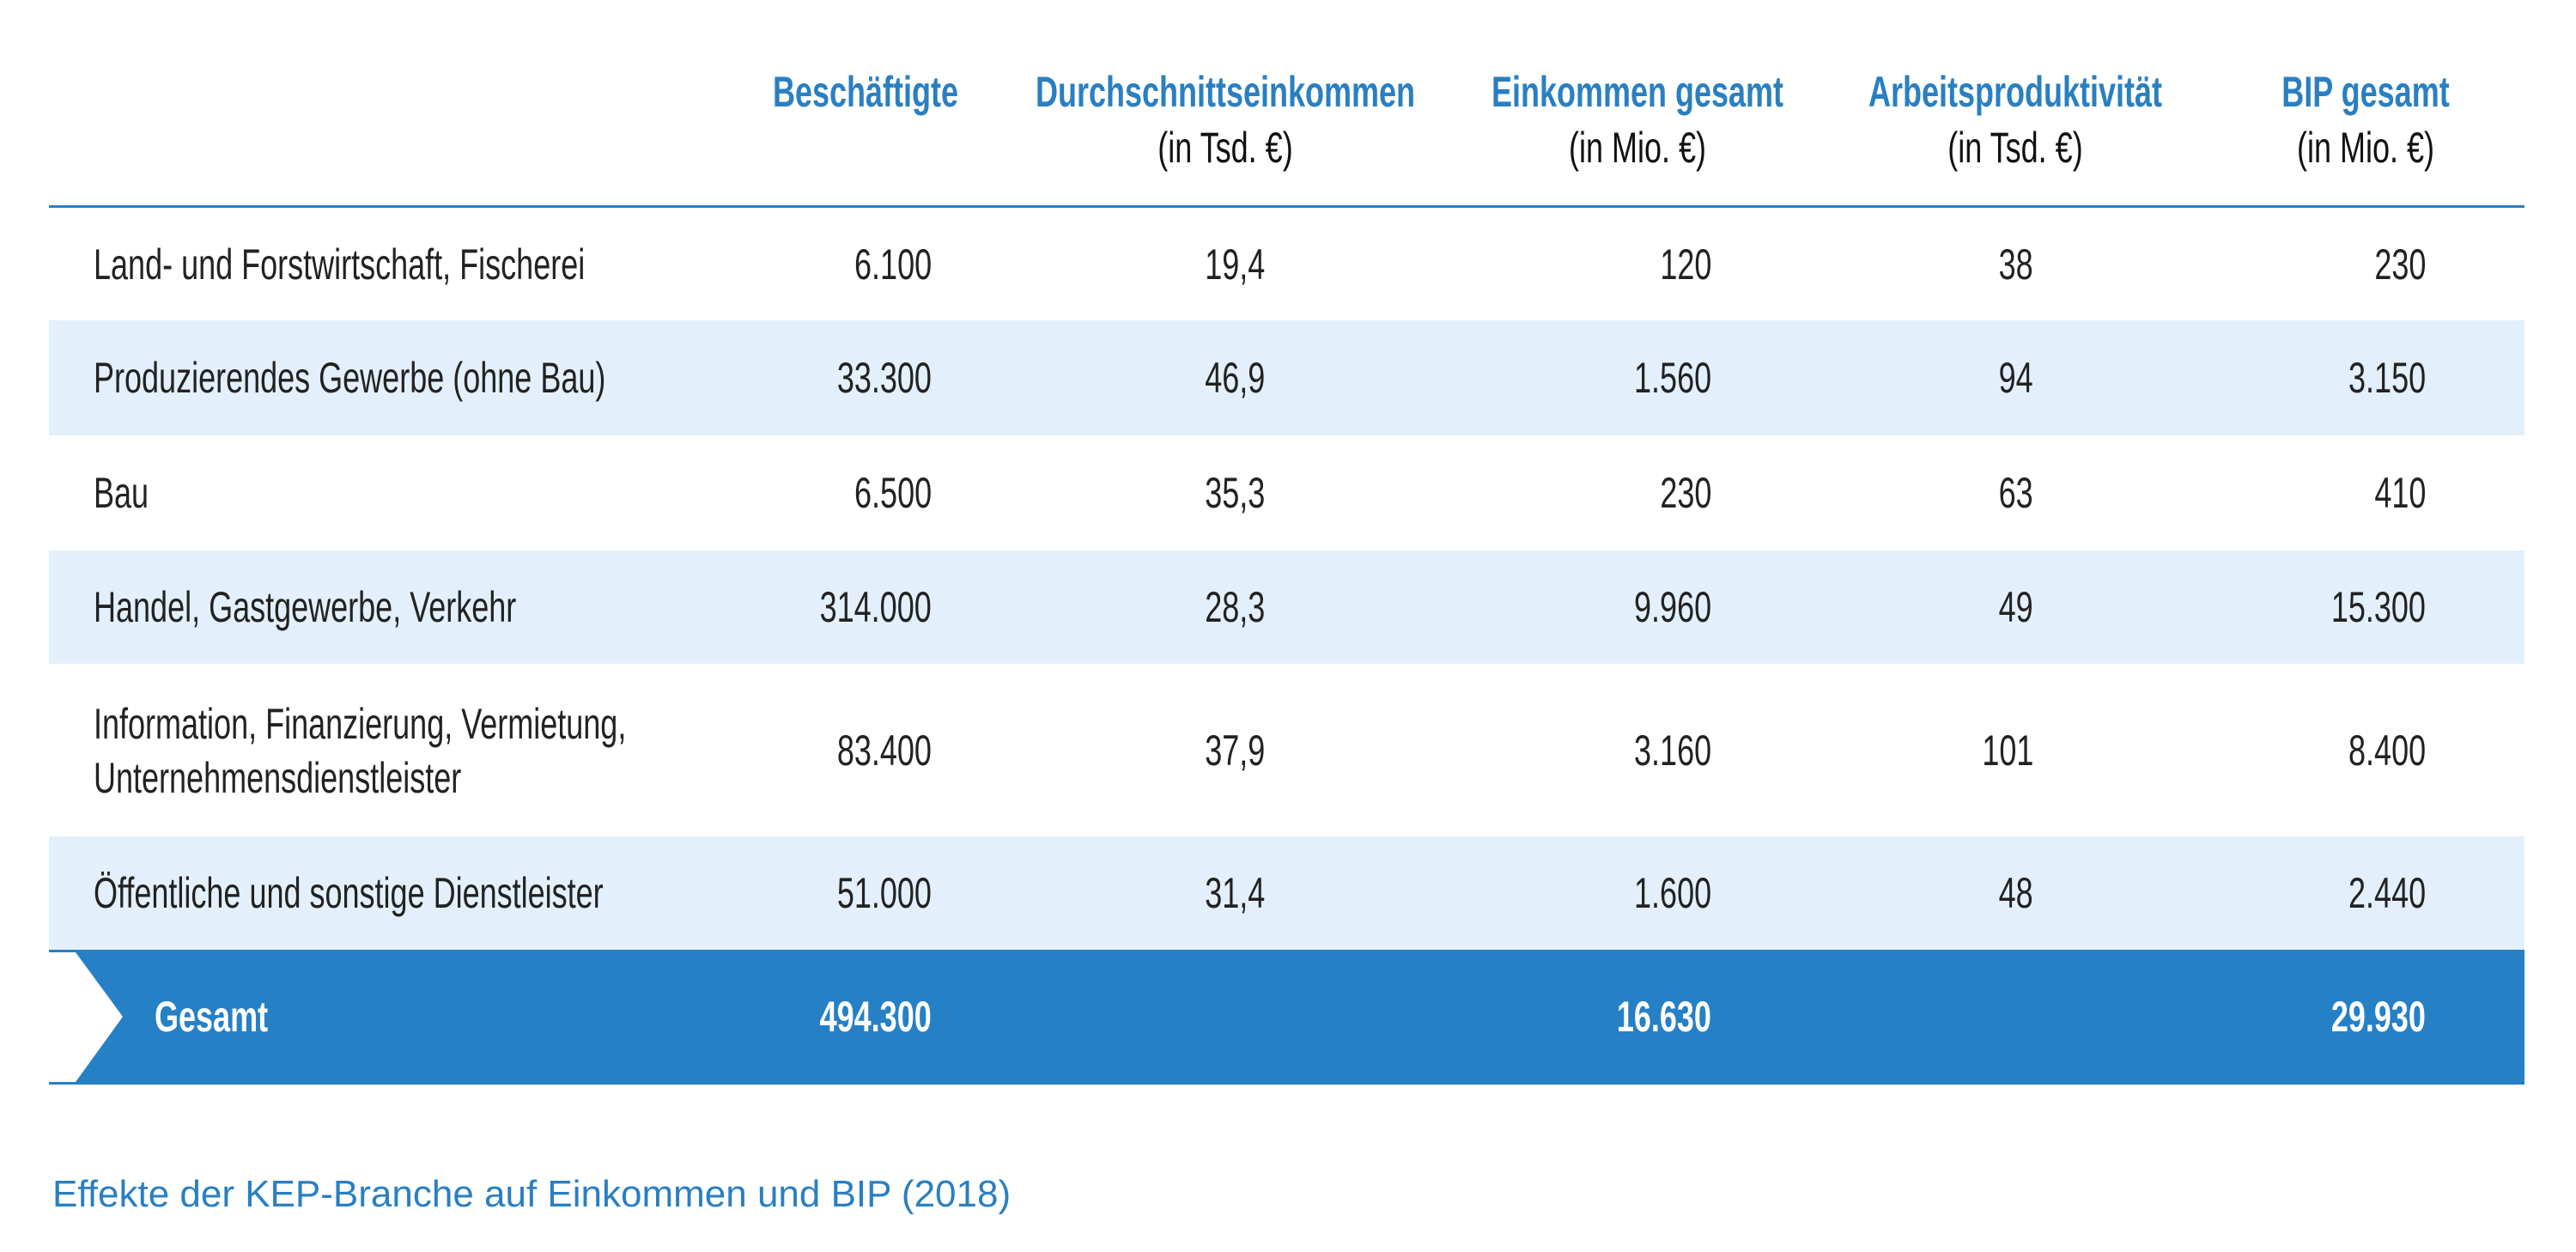 This screenshot has height=1252, width=2576. Describe the element at coordinates (2016, 893) in the screenshot. I see `cell-value: 48` at that location.